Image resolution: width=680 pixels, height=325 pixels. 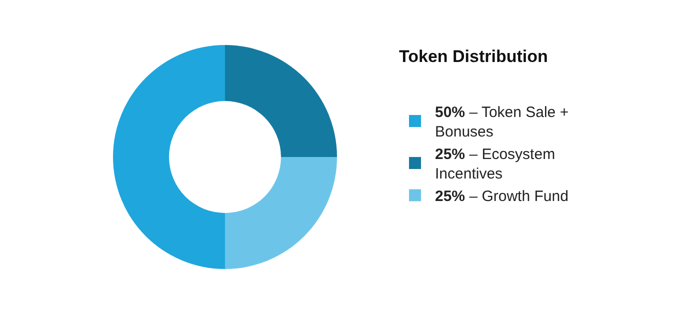 What do you see at coordinates (501, 197) in the screenshot?
I see `legend-label: 25% – Growth Fund` at bounding box center [501, 197].